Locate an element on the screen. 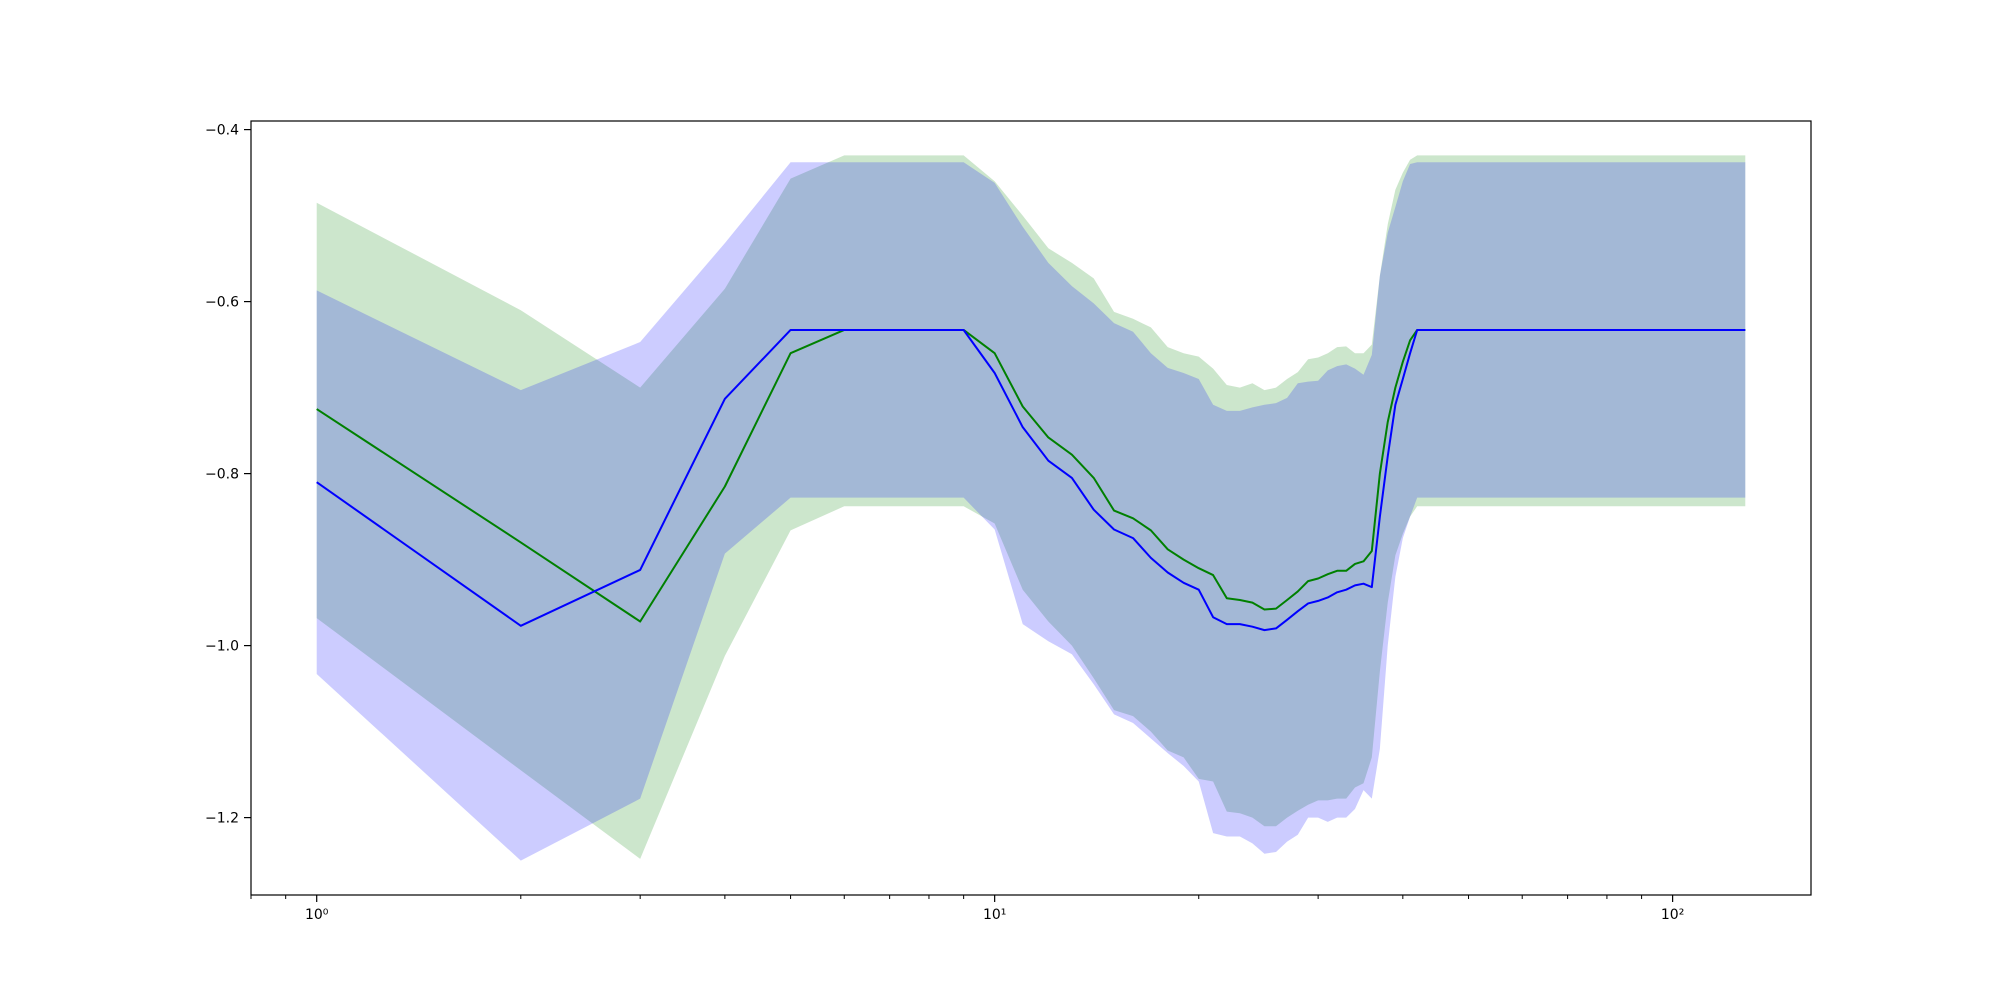  x-tick-label: 10² is located at coordinates (1672, 915).